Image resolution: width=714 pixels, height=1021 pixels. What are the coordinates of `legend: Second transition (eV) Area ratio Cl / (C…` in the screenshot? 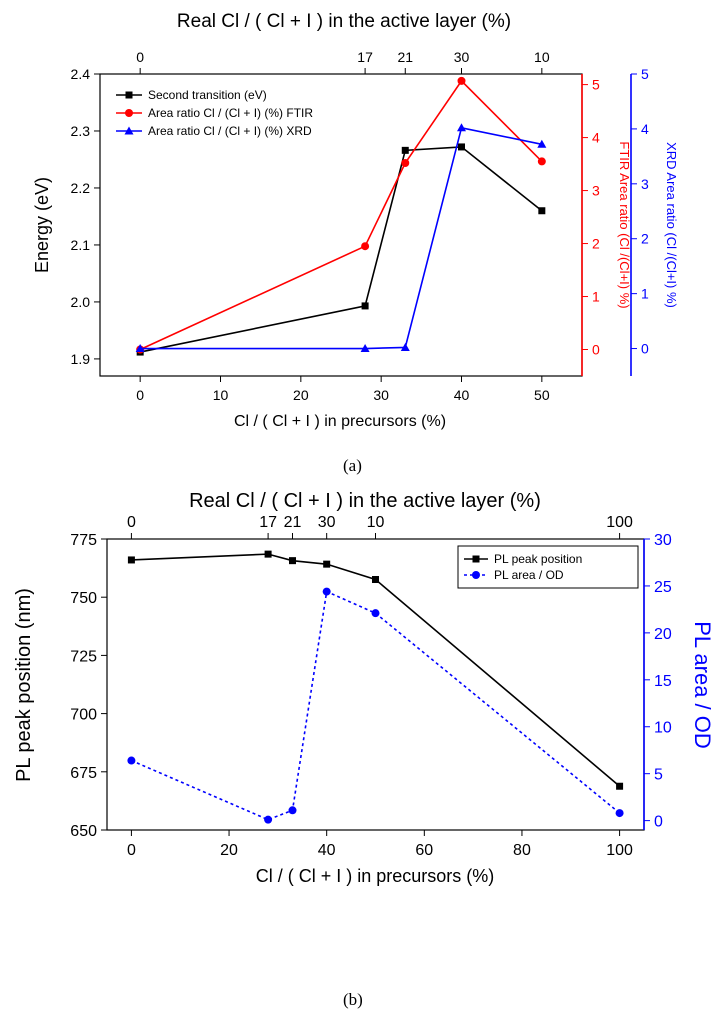 It's located at (214, 113).